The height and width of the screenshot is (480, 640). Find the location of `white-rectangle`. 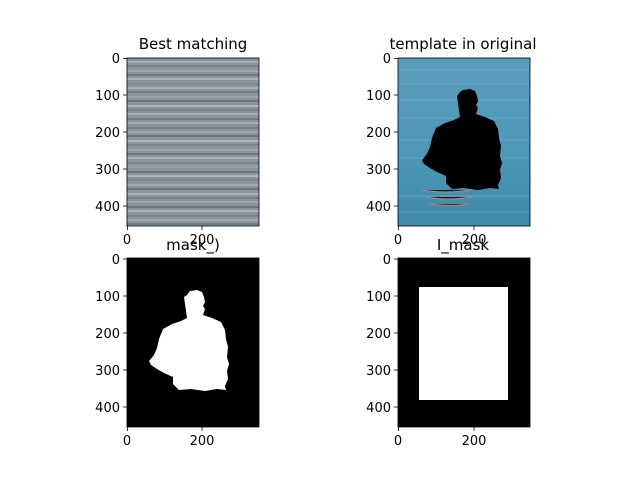

white-rectangle is located at coordinates (463, 343).